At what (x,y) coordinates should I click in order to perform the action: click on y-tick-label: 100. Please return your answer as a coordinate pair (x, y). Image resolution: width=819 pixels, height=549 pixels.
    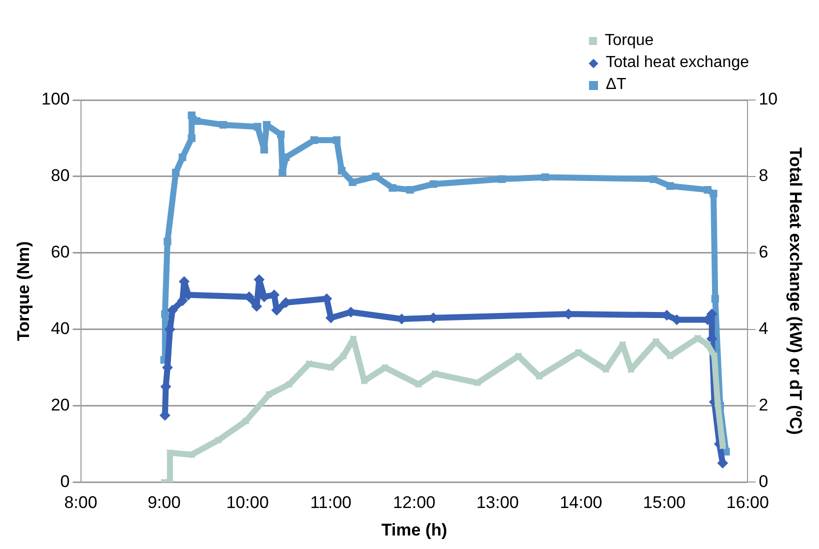
    Looking at the image, I should click on (55, 99).